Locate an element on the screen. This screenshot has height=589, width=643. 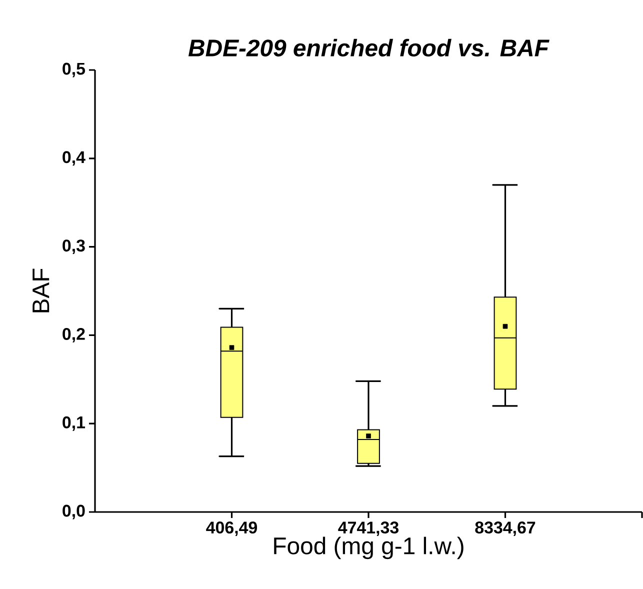
x-tick-label: 4741,33 is located at coordinates (368, 529).